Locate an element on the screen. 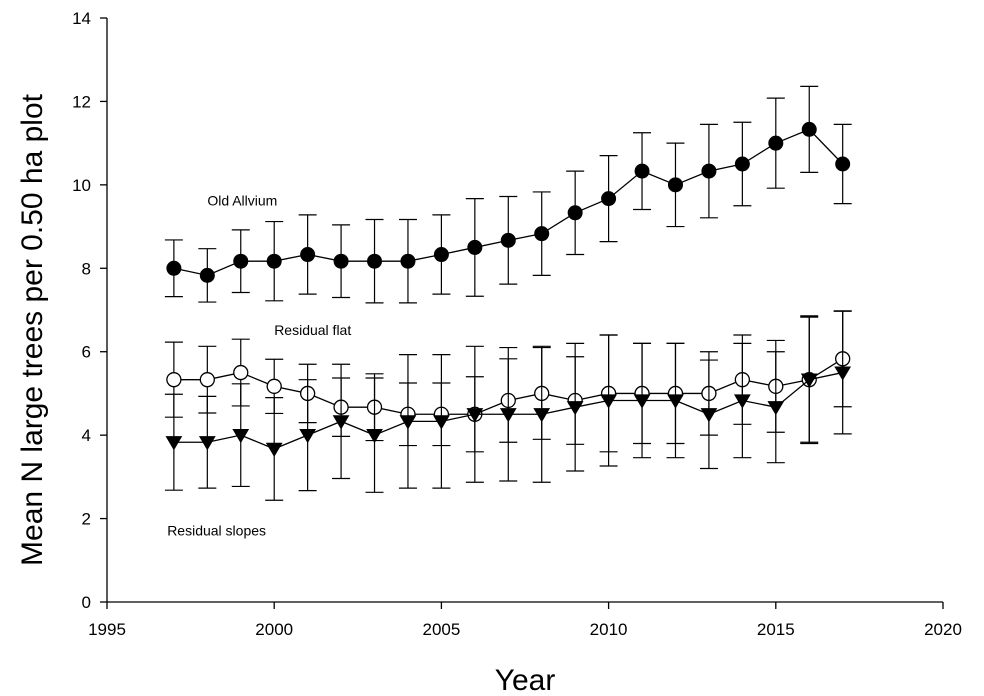  series-annotation: Old Allvium is located at coordinates (242, 201).